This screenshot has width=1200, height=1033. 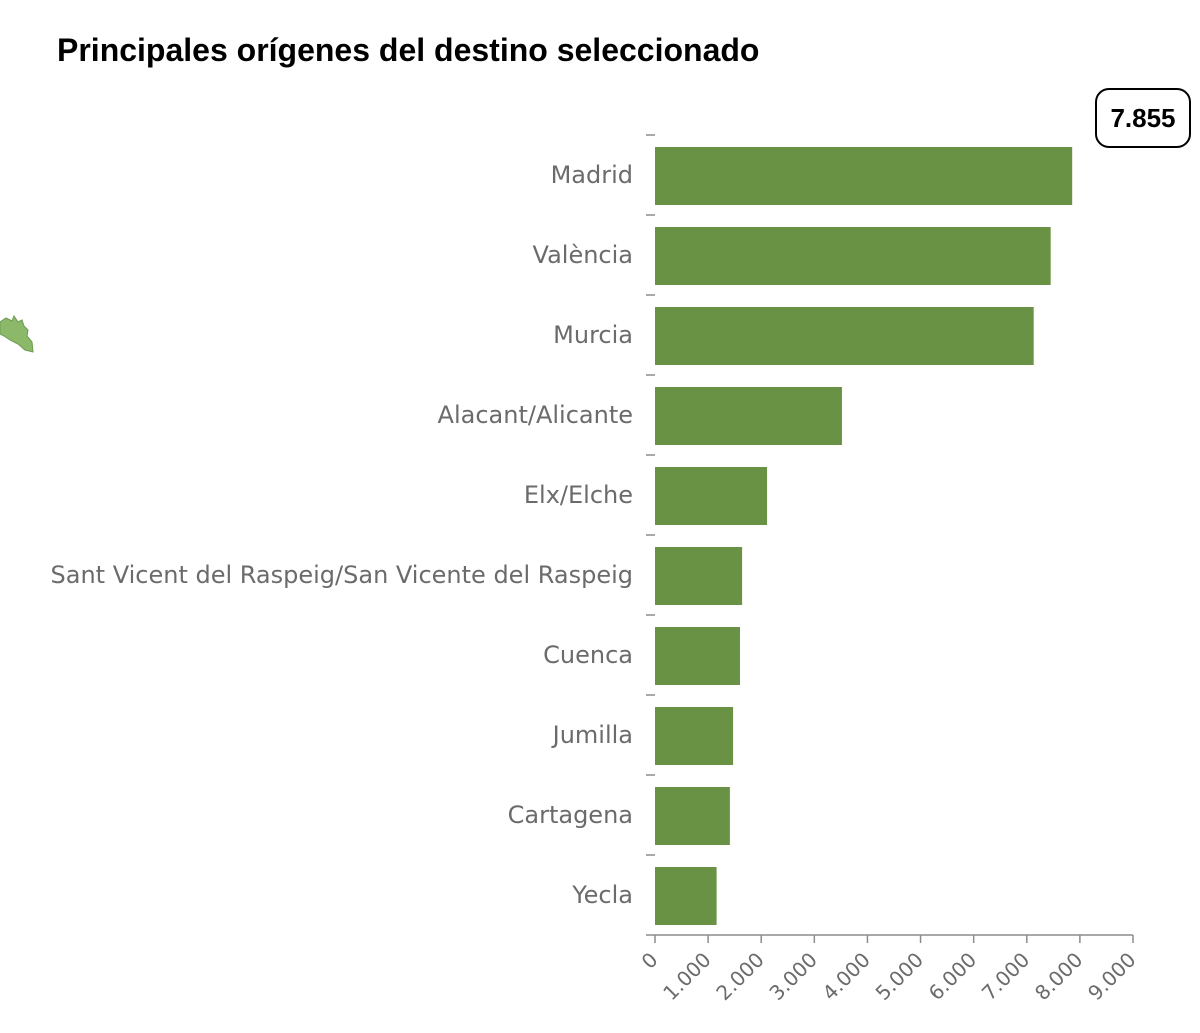 What do you see at coordinates (952, 976) in the screenshot?
I see `x-tick-label: 6.000` at bounding box center [952, 976].